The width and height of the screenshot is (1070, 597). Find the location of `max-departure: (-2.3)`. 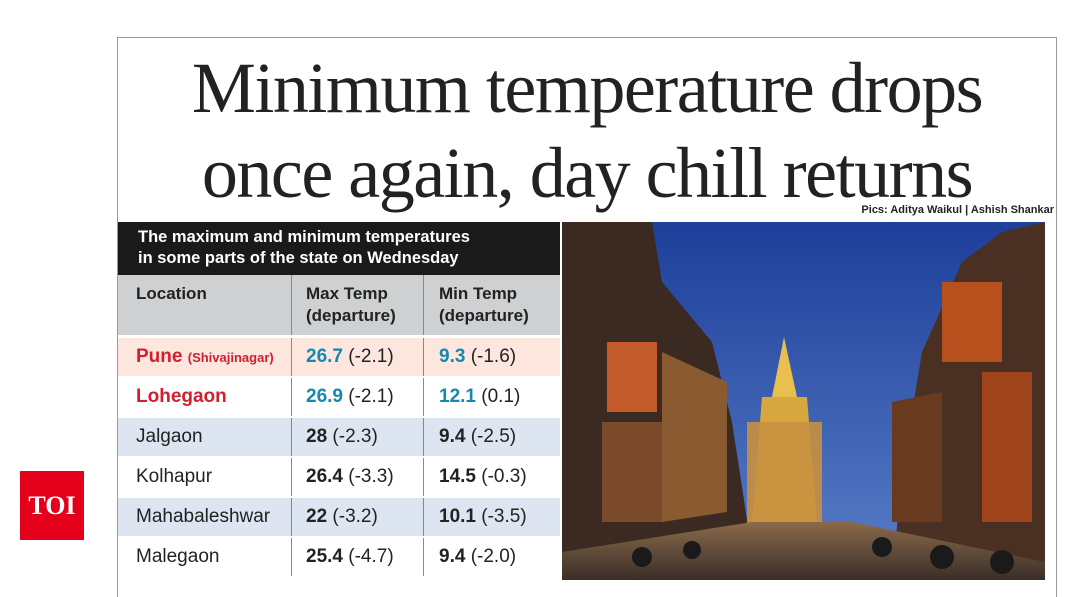

max-departure: (-2.3) is located at coordinates (355, 436).